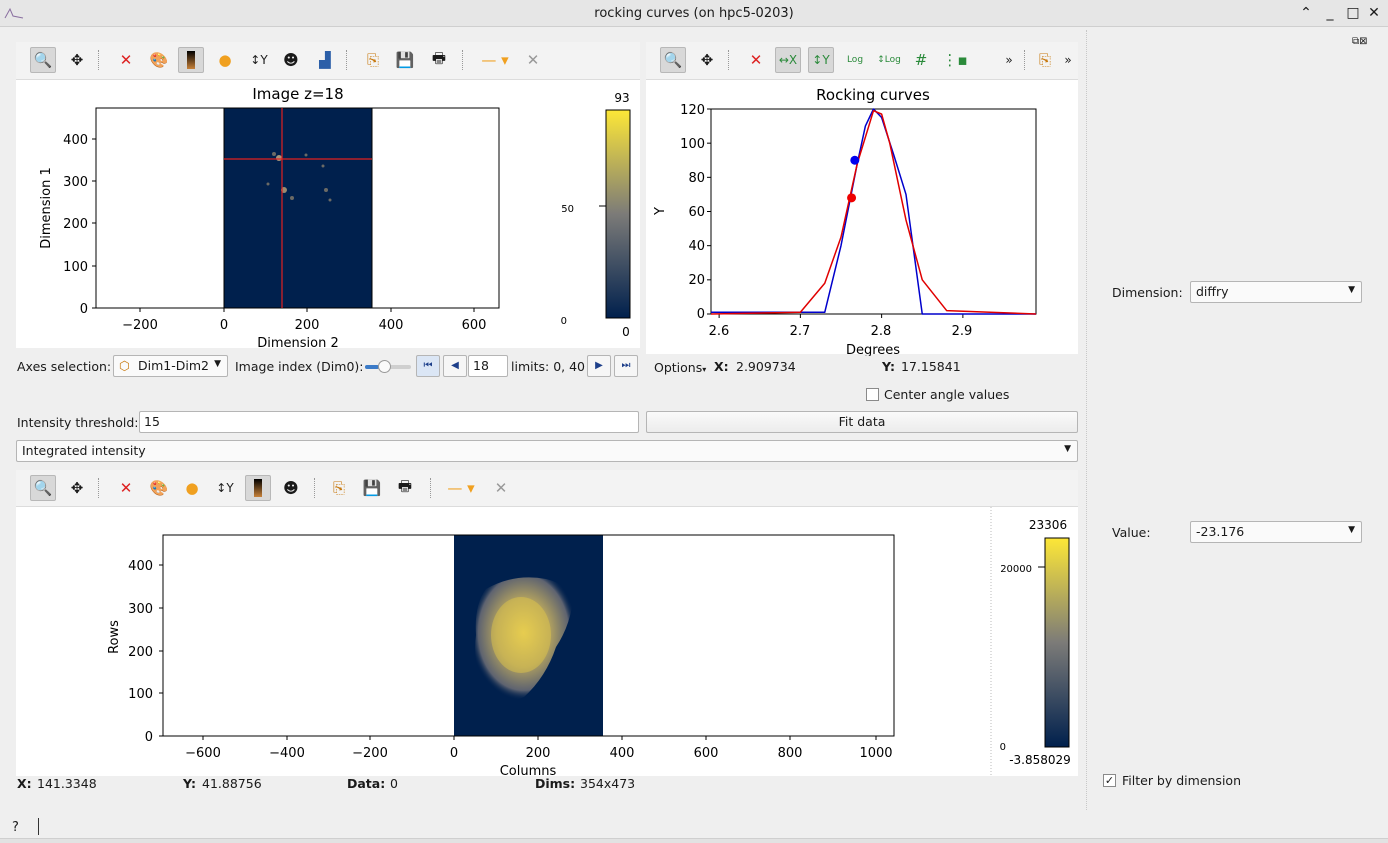  What do you see at coordinates (389, 422) in the screenshot?
I see `threshold-input: 15` at bounding box center [389, 422].